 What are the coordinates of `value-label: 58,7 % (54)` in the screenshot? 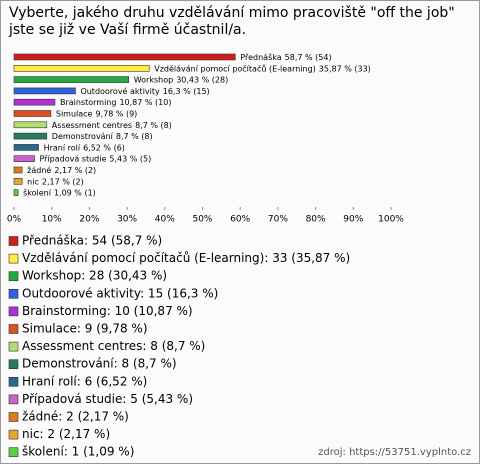 It's located at (308, 57).